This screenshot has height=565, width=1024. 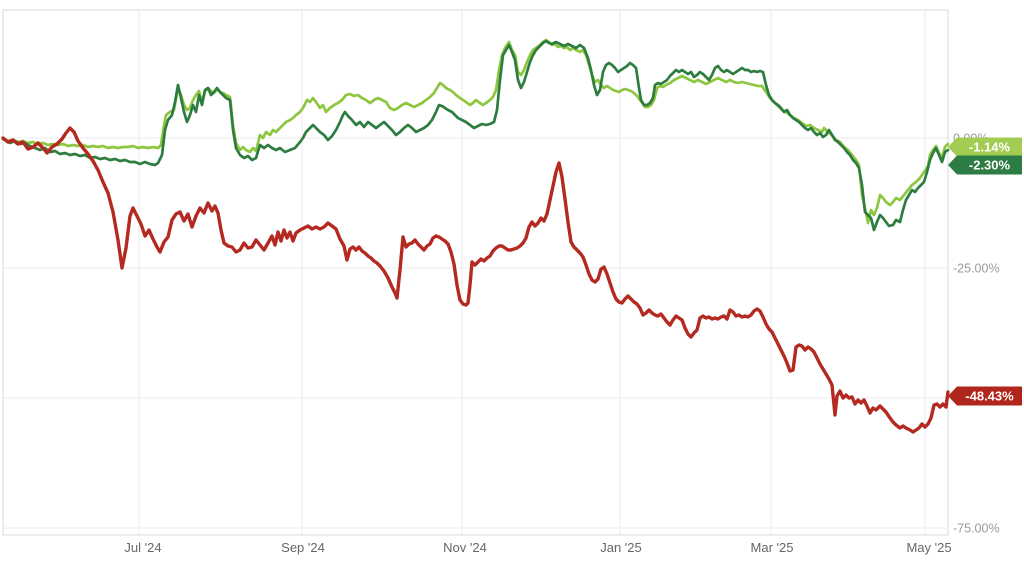 I want to click on end-value-badge-label-light-green: -1.14%, so click(x=990, y=147).